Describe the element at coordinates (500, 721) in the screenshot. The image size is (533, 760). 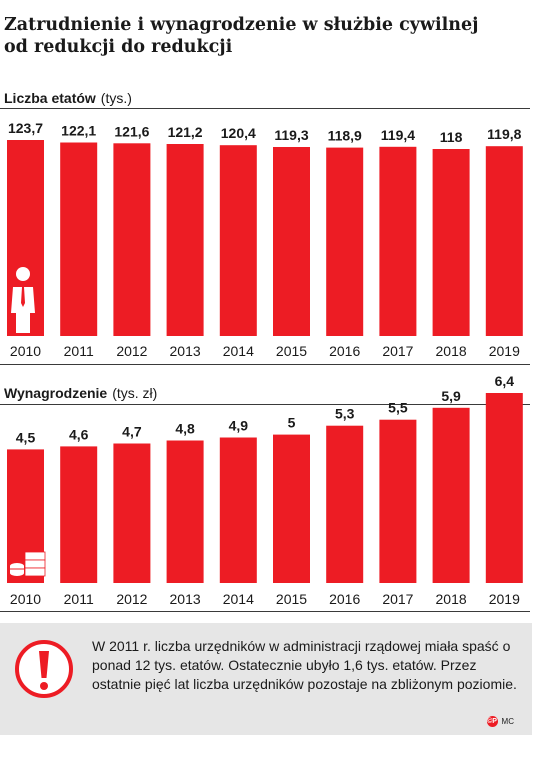
I see `credit: ©P MC` at that location.